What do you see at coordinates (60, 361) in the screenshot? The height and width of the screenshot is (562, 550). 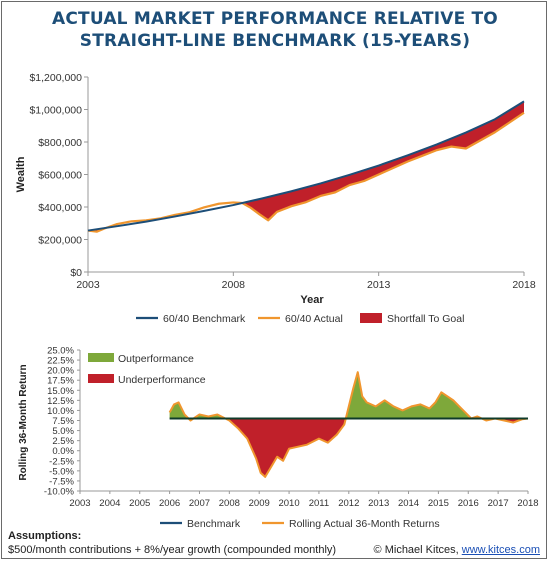 I see `rolling-y-tick-label: 22.5%` at bounding box center [60, 361].